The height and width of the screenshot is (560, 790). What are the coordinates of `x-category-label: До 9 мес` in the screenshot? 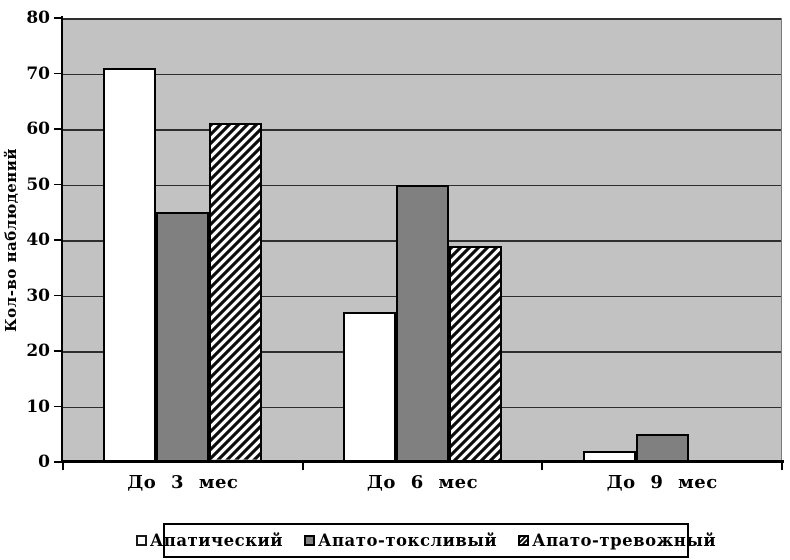 It's located at (662, 482).